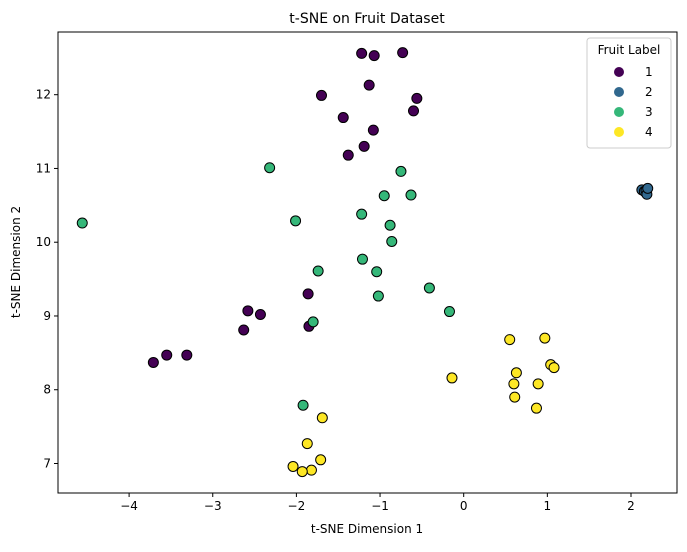 The image size is (687, 552). What do you see at coordinates (213, 506) in the screenshot?
I see `x-tick-label: −3` at bounding box center [213, 506].